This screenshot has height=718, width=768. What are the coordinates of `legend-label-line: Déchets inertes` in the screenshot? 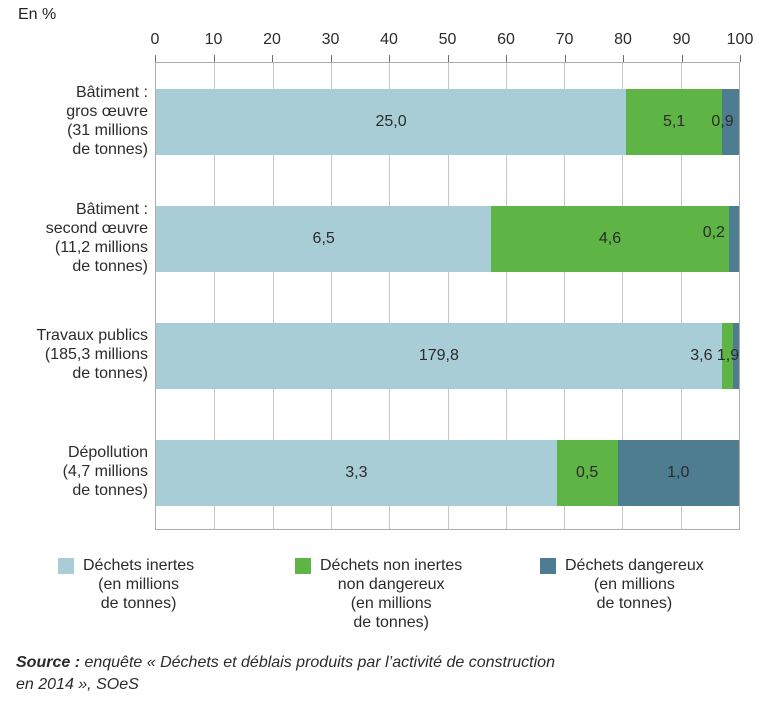 It's located at (139, 565).